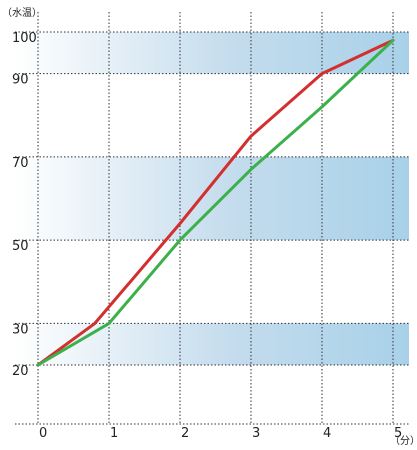 Image resolution: width=417 pixels, height=450 pixels. I want to click on y-tick-label-90: 90, so click(20, 80).